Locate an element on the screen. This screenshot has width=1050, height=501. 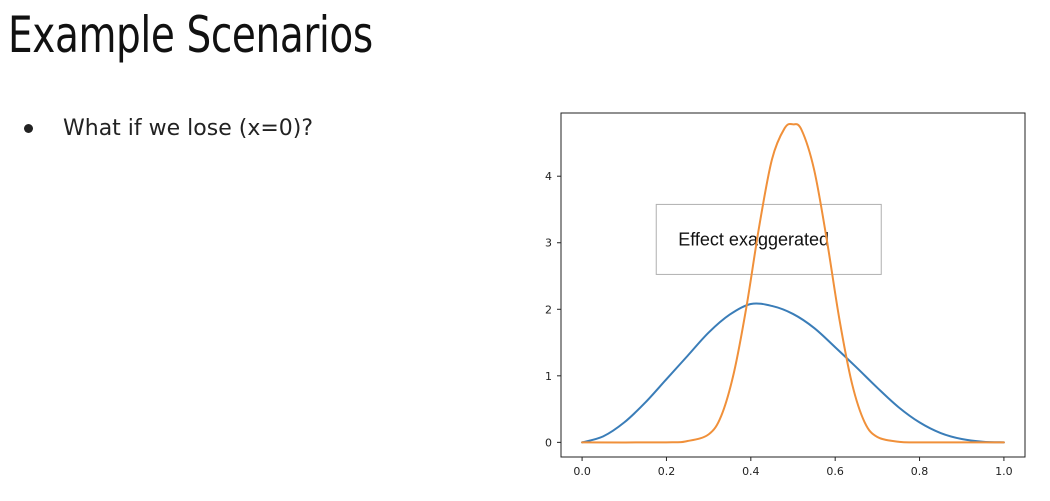
x-tick-label: 0.2 is located at coordinates (667, 471).